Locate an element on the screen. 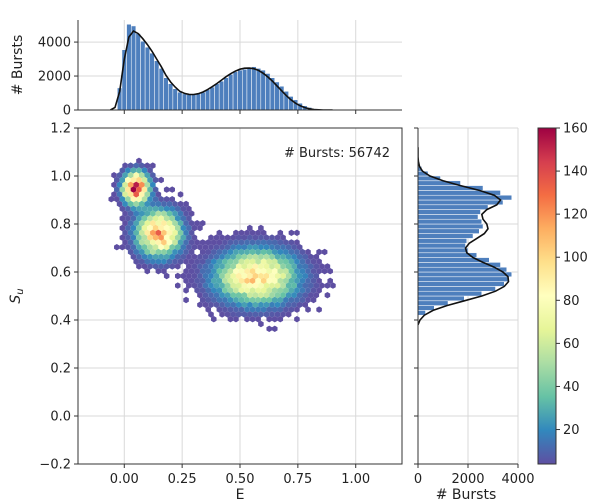 Image resolution: width=589 pixels, height=504 pixels. colorbar-ticks: 20 40 60 80 100 120 140 160 is located at coordinates (572, 280).